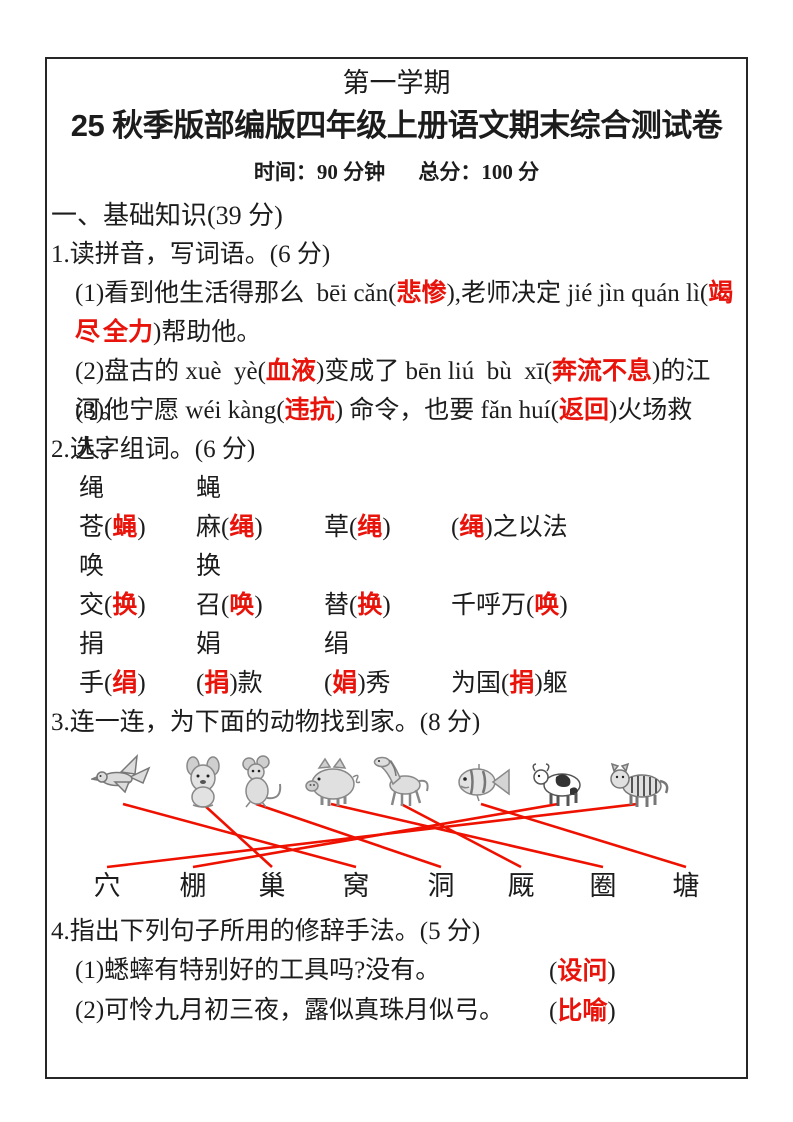  I want to click on word-choice-row: 交(换) 召(唤) 替(换) 千呼万(唤), so click(396, 605).